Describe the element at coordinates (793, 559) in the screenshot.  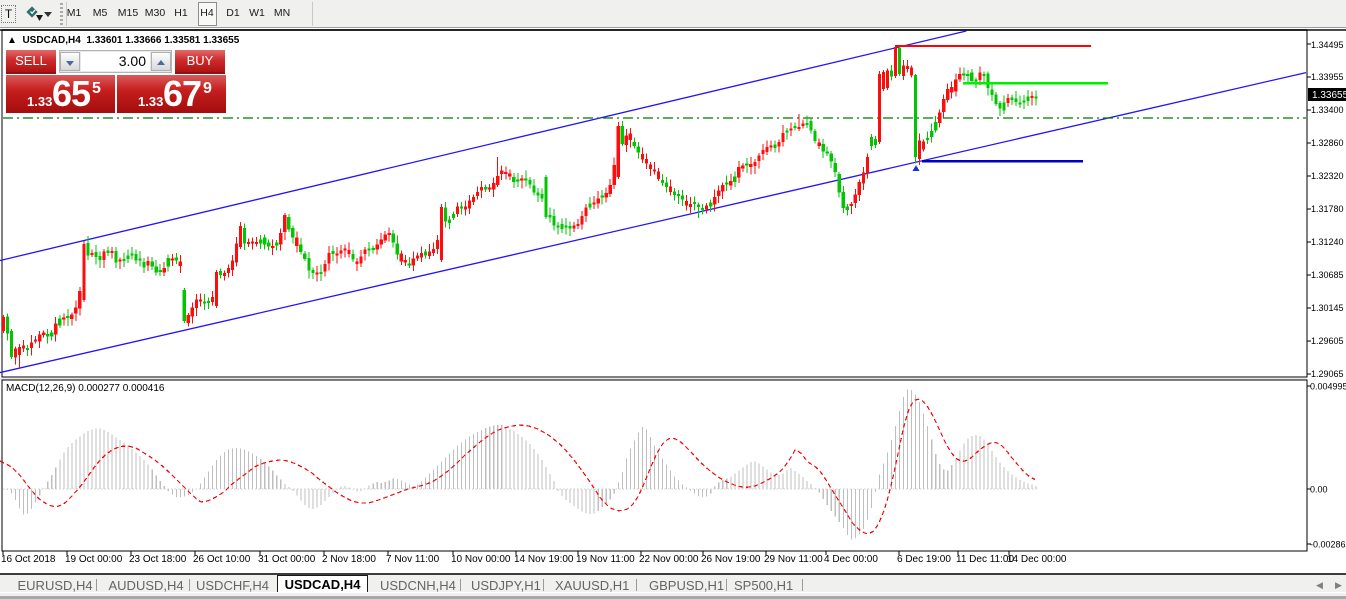
I see `svg-text: 29 Nov 11:00` at that location.